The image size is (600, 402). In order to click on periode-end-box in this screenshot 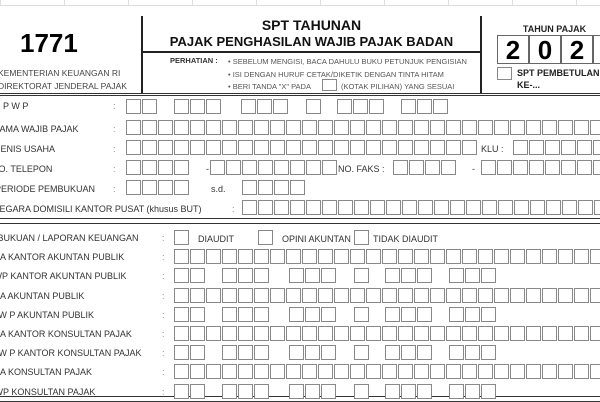, I will do `click(265, 187)`.